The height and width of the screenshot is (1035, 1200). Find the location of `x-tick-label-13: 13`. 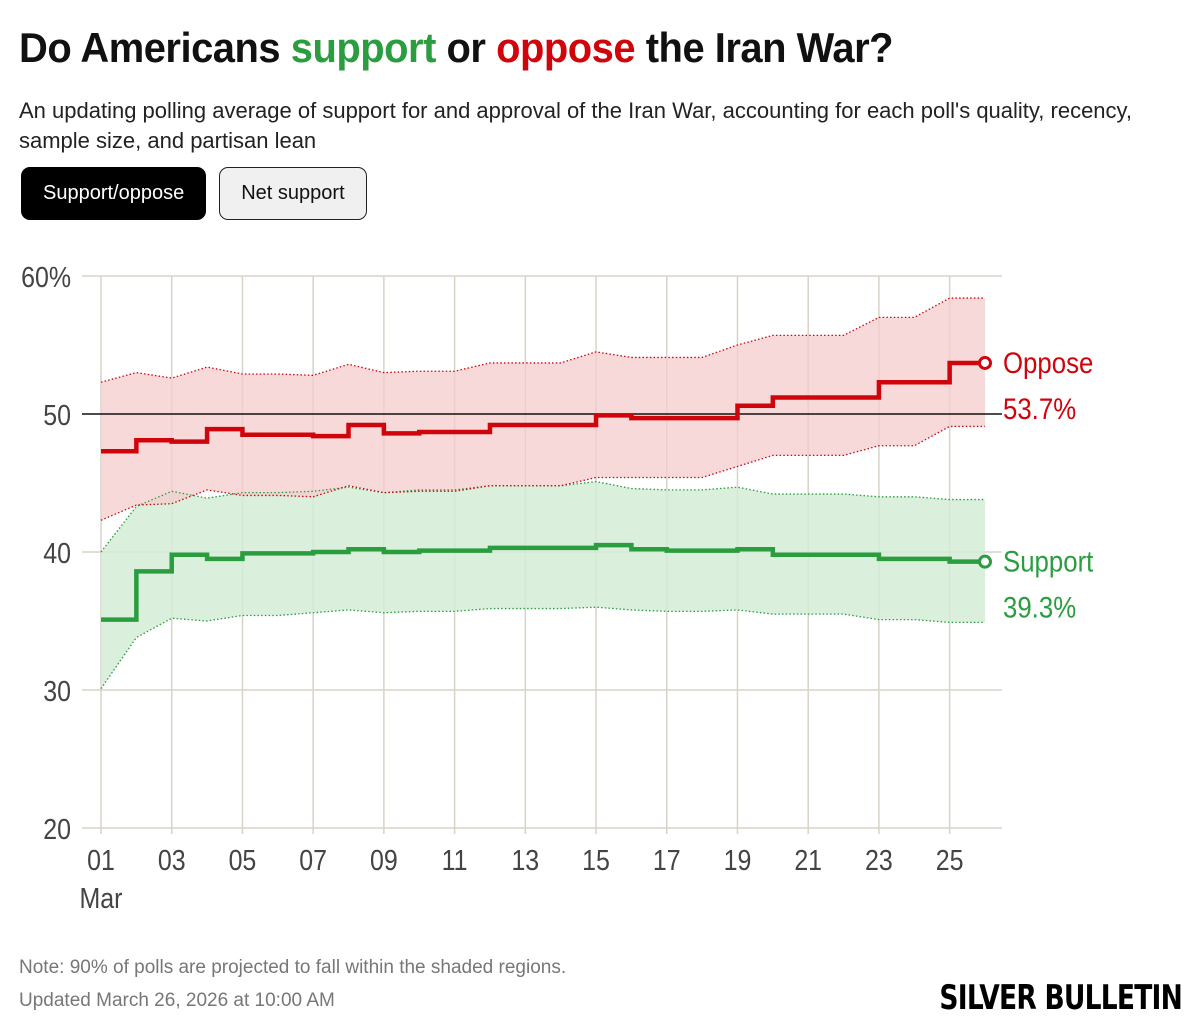

x-tick-label-13: 13 is located at coordinates (525, 860).